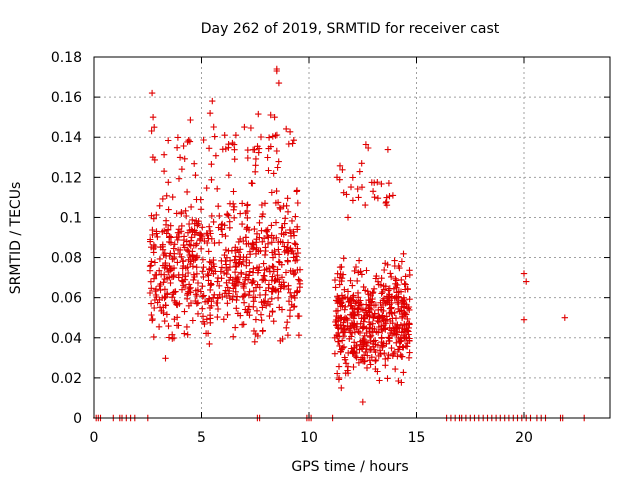 Image resolution: width=640 pixels, height=480 pixels. Describe the element at coordinates (66, 58) in the screenshot. I see `y-tick-label: 0.18` at that location.